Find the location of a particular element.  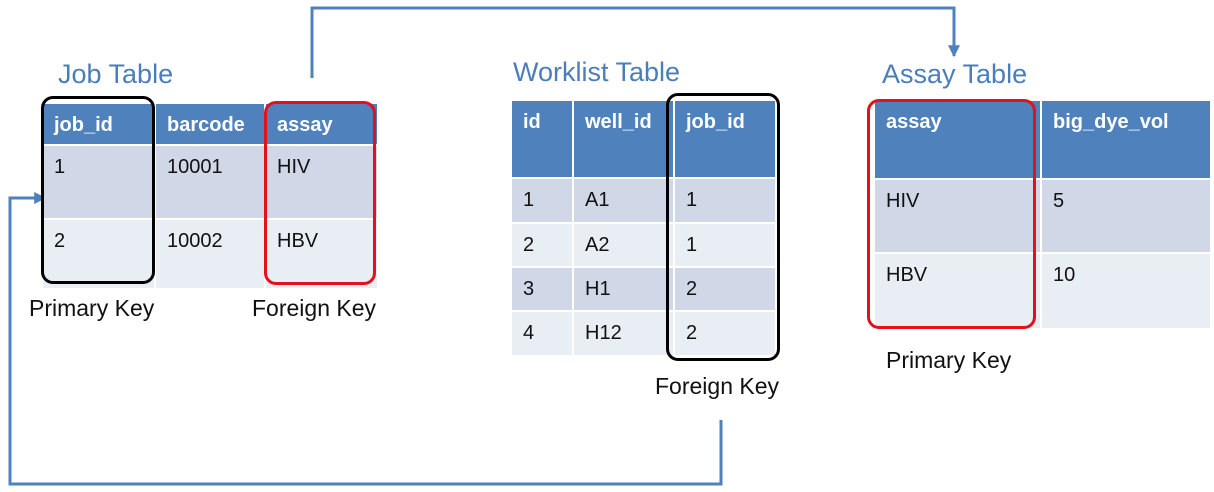

worklist-foreign-key-label: Foreign Key is located at coordinates (717, 386).